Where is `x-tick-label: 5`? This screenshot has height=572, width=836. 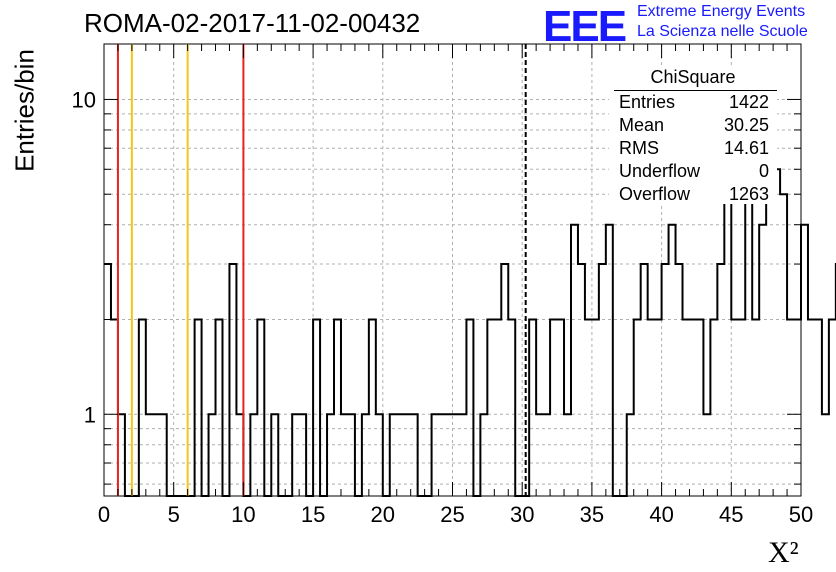
x-tick-label: 5 is located at coordinates (174, 514).